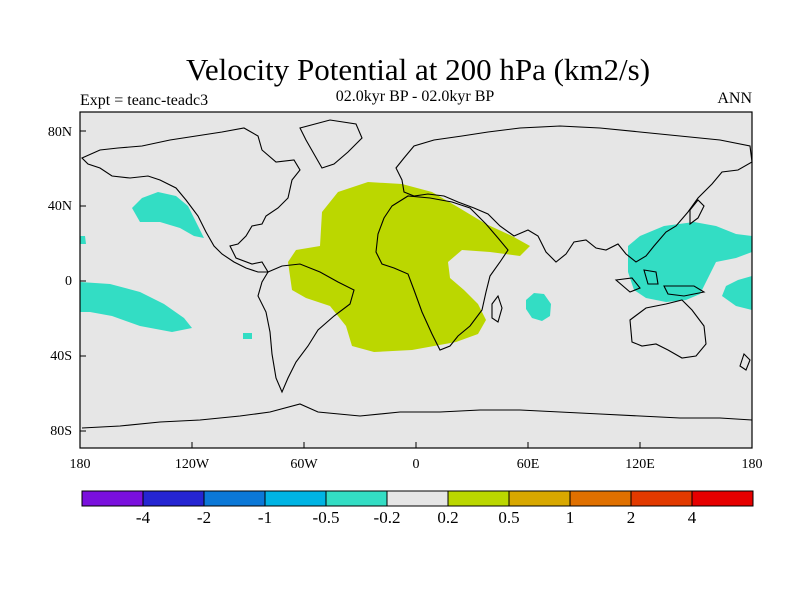  I want to click on colorbar, so click(417, 498).